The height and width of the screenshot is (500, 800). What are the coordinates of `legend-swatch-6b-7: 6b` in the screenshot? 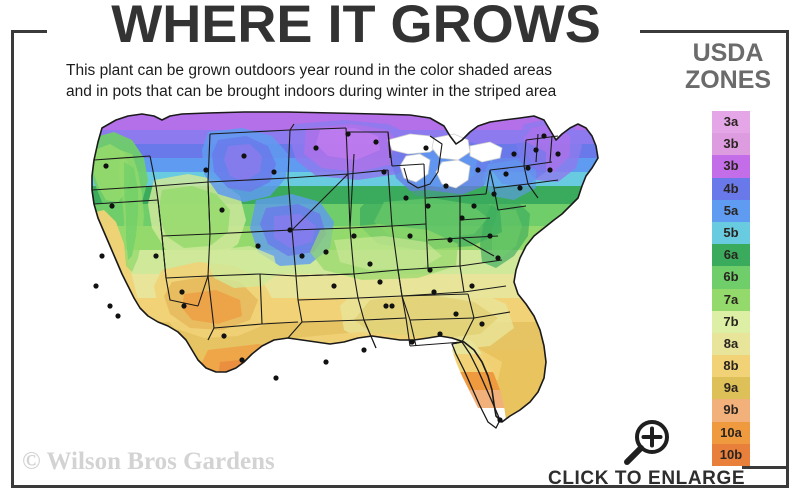 It's located at (731, 277).